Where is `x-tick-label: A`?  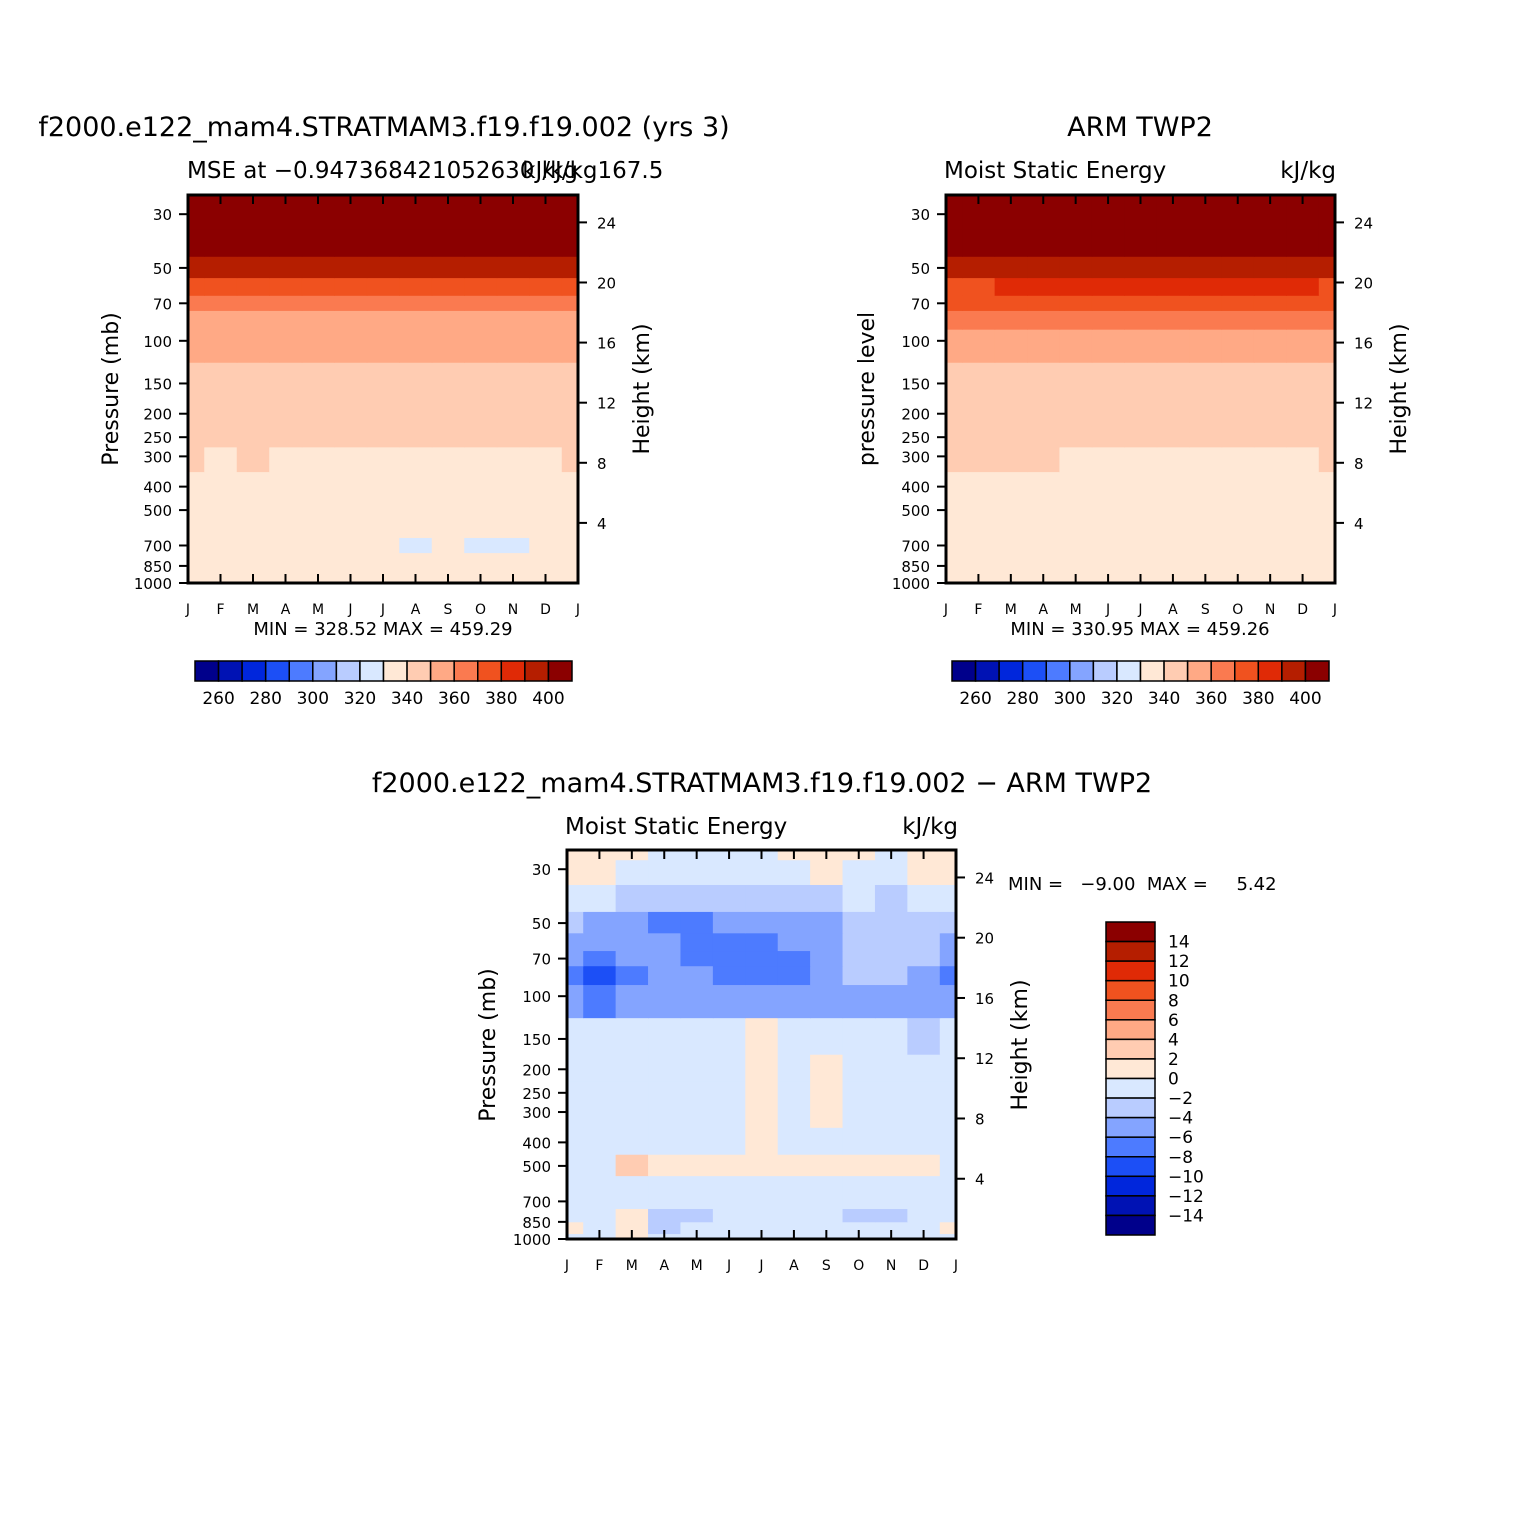 x-tick-label: A is located at coordinates (664, 1266).